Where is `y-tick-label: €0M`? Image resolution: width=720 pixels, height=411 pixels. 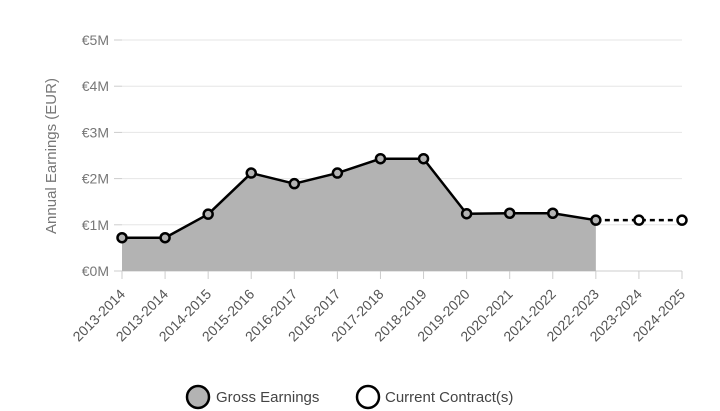 y-tick-label: €0M is located at coordinates (95, 271).